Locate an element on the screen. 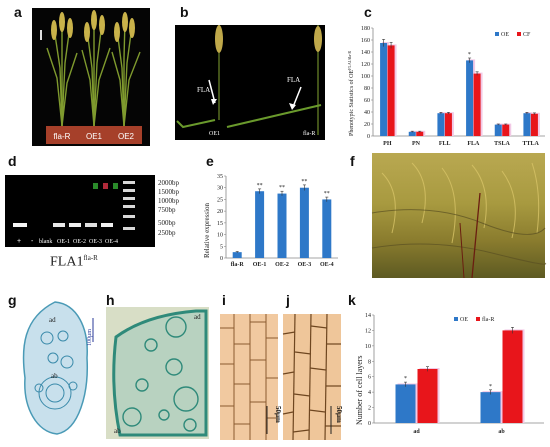 The height and width of the screenshot is (447, 550). gel-caption: FLA1fla-R is located at coordinates (74, 262).